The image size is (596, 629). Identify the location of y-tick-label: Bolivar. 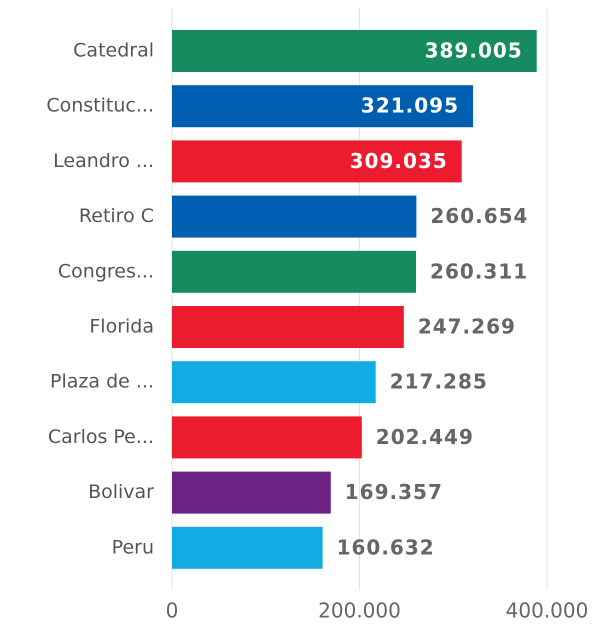
(121, 492).